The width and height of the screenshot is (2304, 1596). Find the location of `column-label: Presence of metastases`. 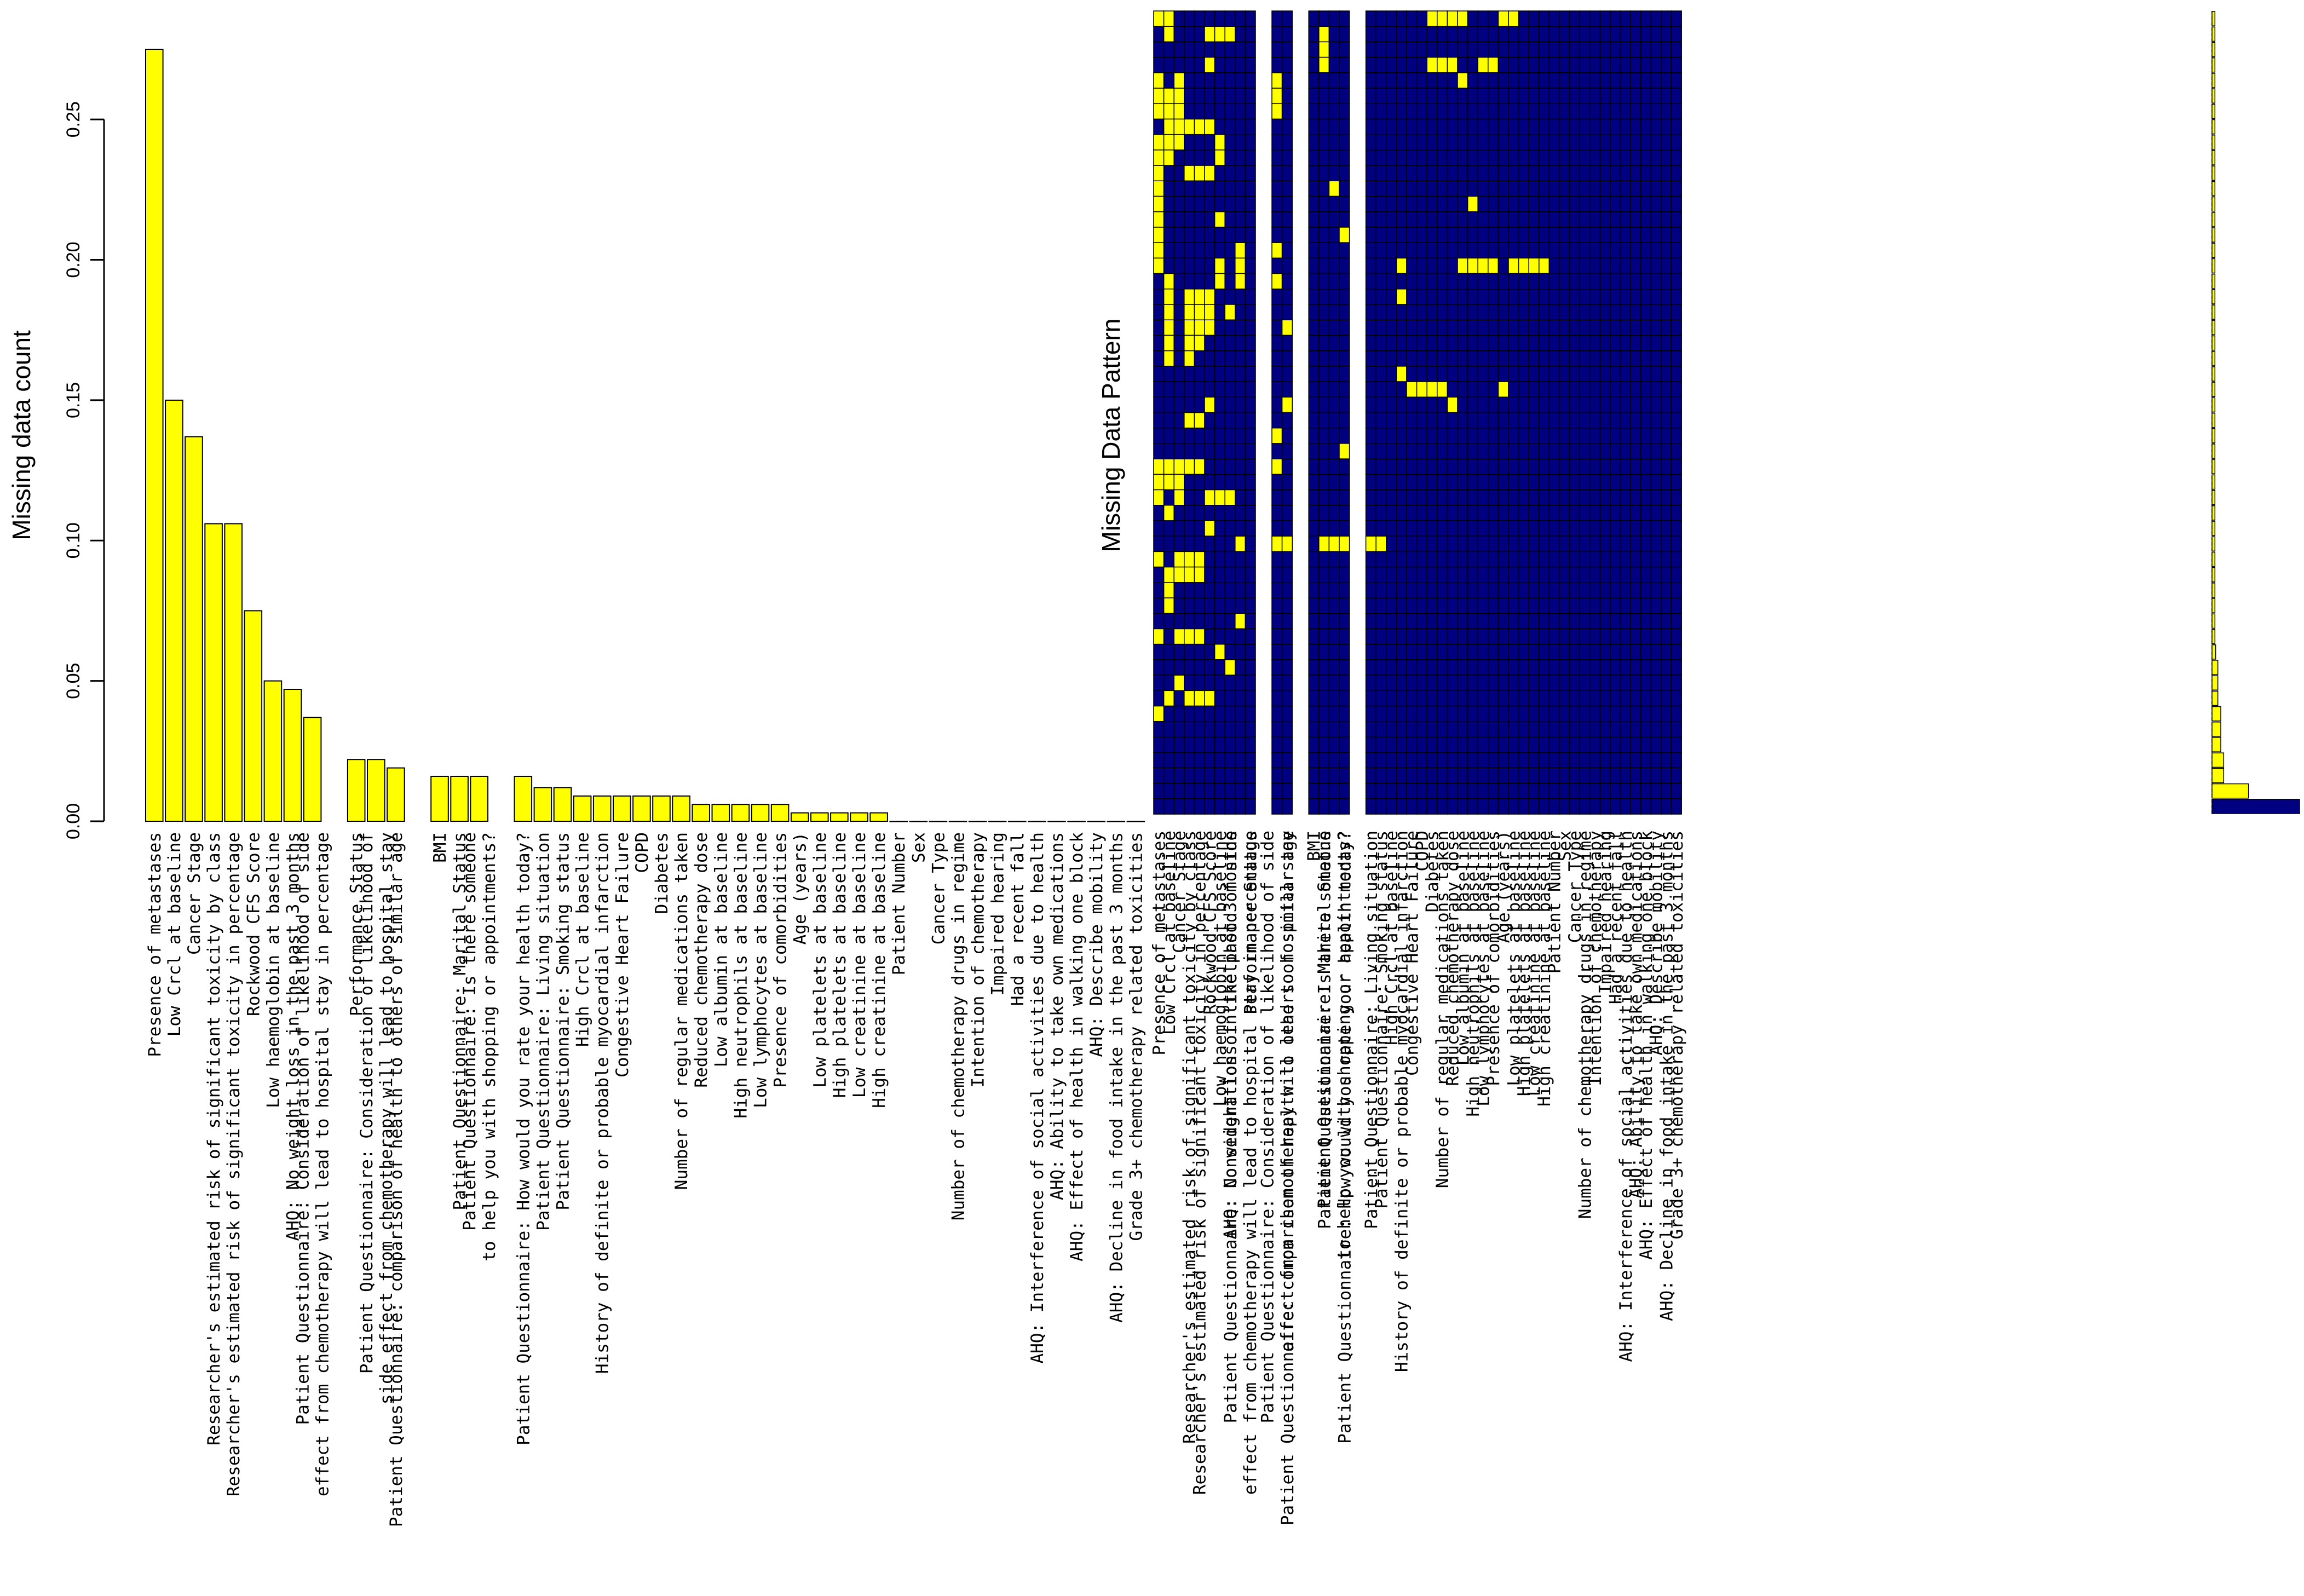

column-label: Presence of metastases is located at coordinates (1159, 944).